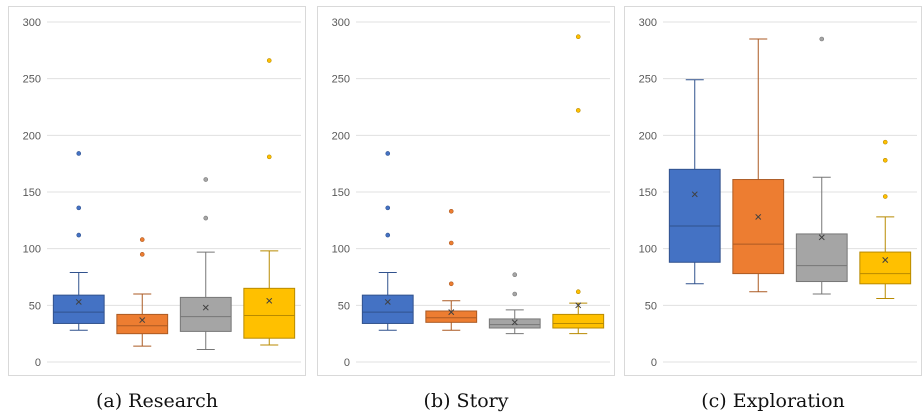 Image resolution: width=922 pixels, height=420 pixels. I want to click on caption-story: (b) Story, so click(466, 401).